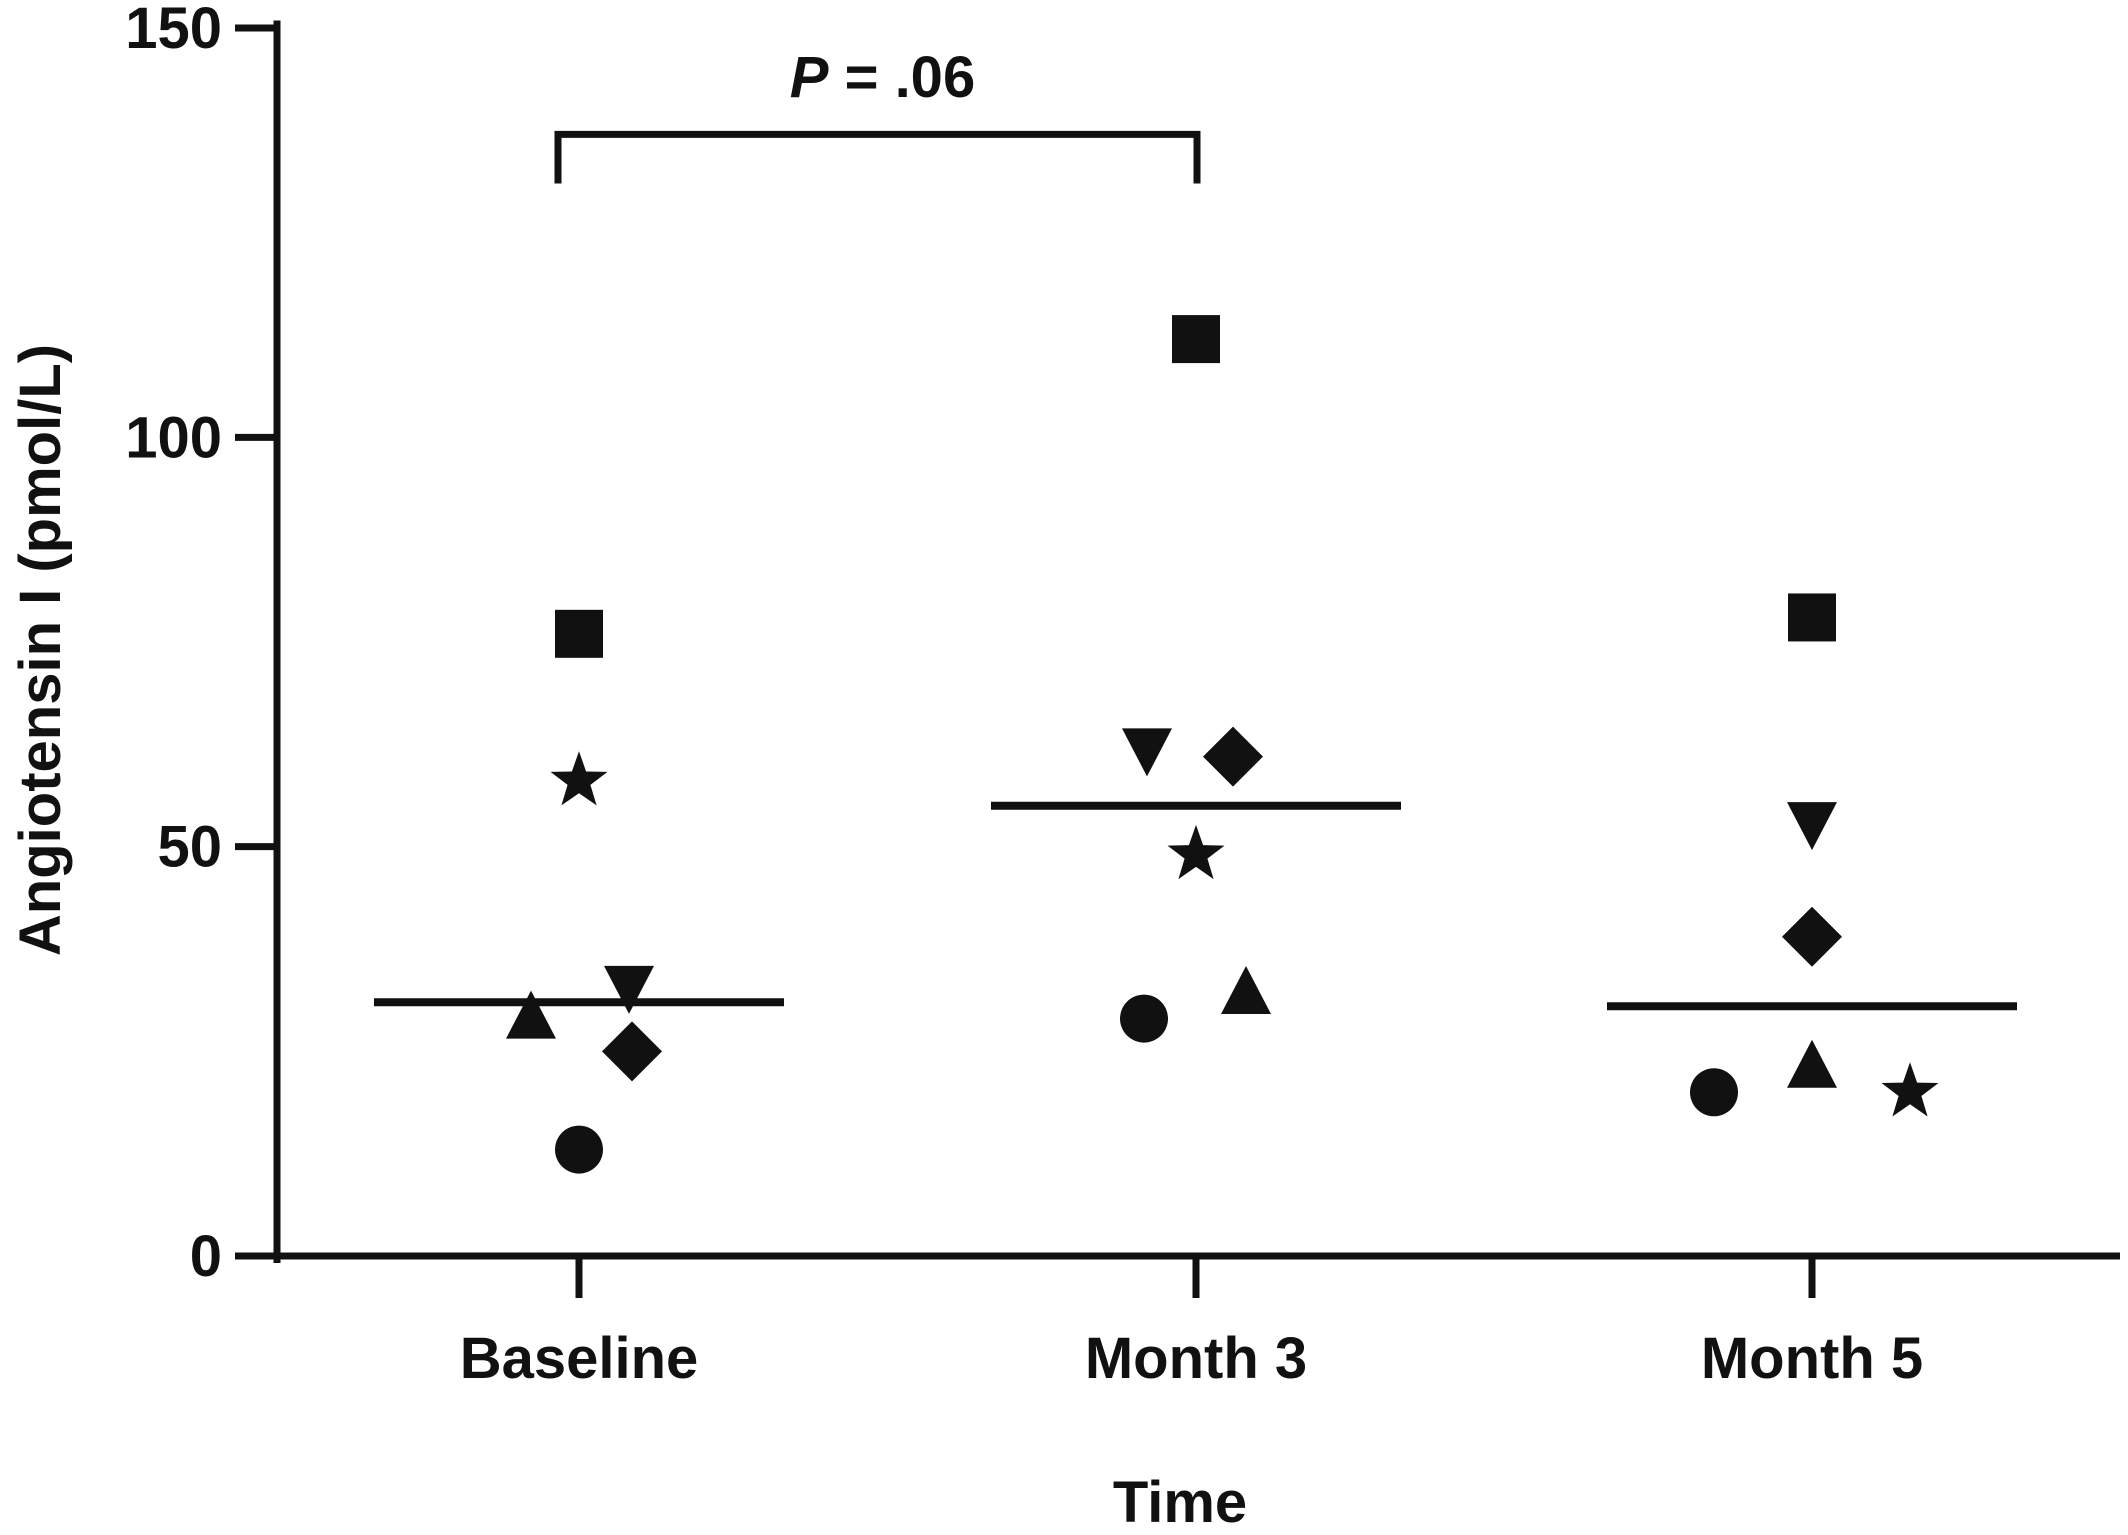  Describe the element at coordinates (1180, 1502) in the screenshot. I see `x-axis-title: Time` at that location.